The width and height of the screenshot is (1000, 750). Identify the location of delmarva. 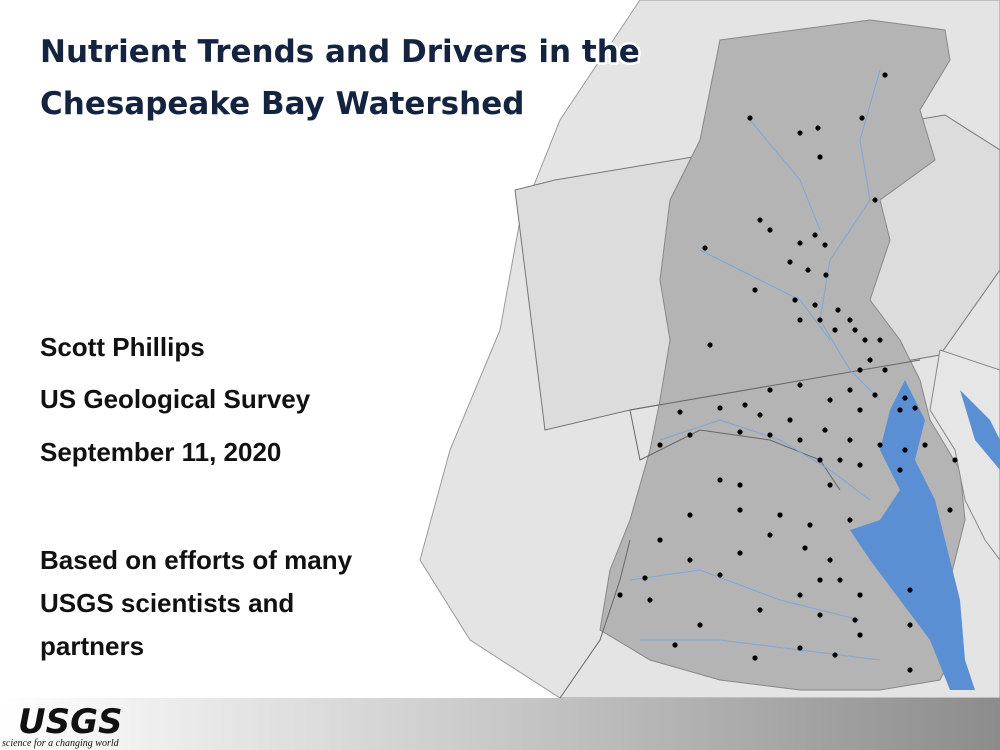
(964, 455).